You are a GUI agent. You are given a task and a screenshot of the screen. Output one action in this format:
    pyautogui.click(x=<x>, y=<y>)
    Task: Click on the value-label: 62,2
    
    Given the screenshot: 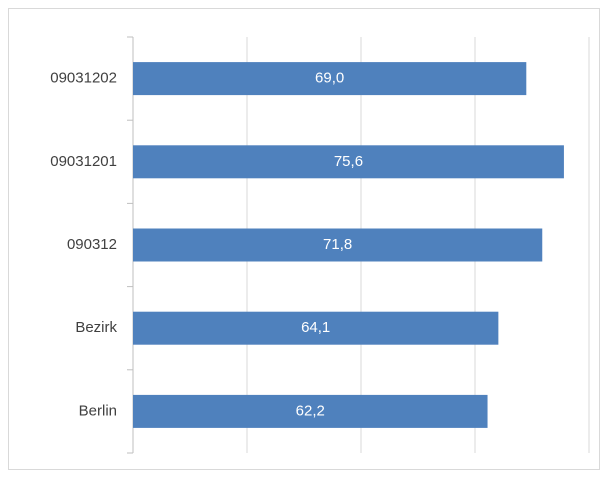 What is the action you would take?
    pyautogui.click(x=310, y=410)
    